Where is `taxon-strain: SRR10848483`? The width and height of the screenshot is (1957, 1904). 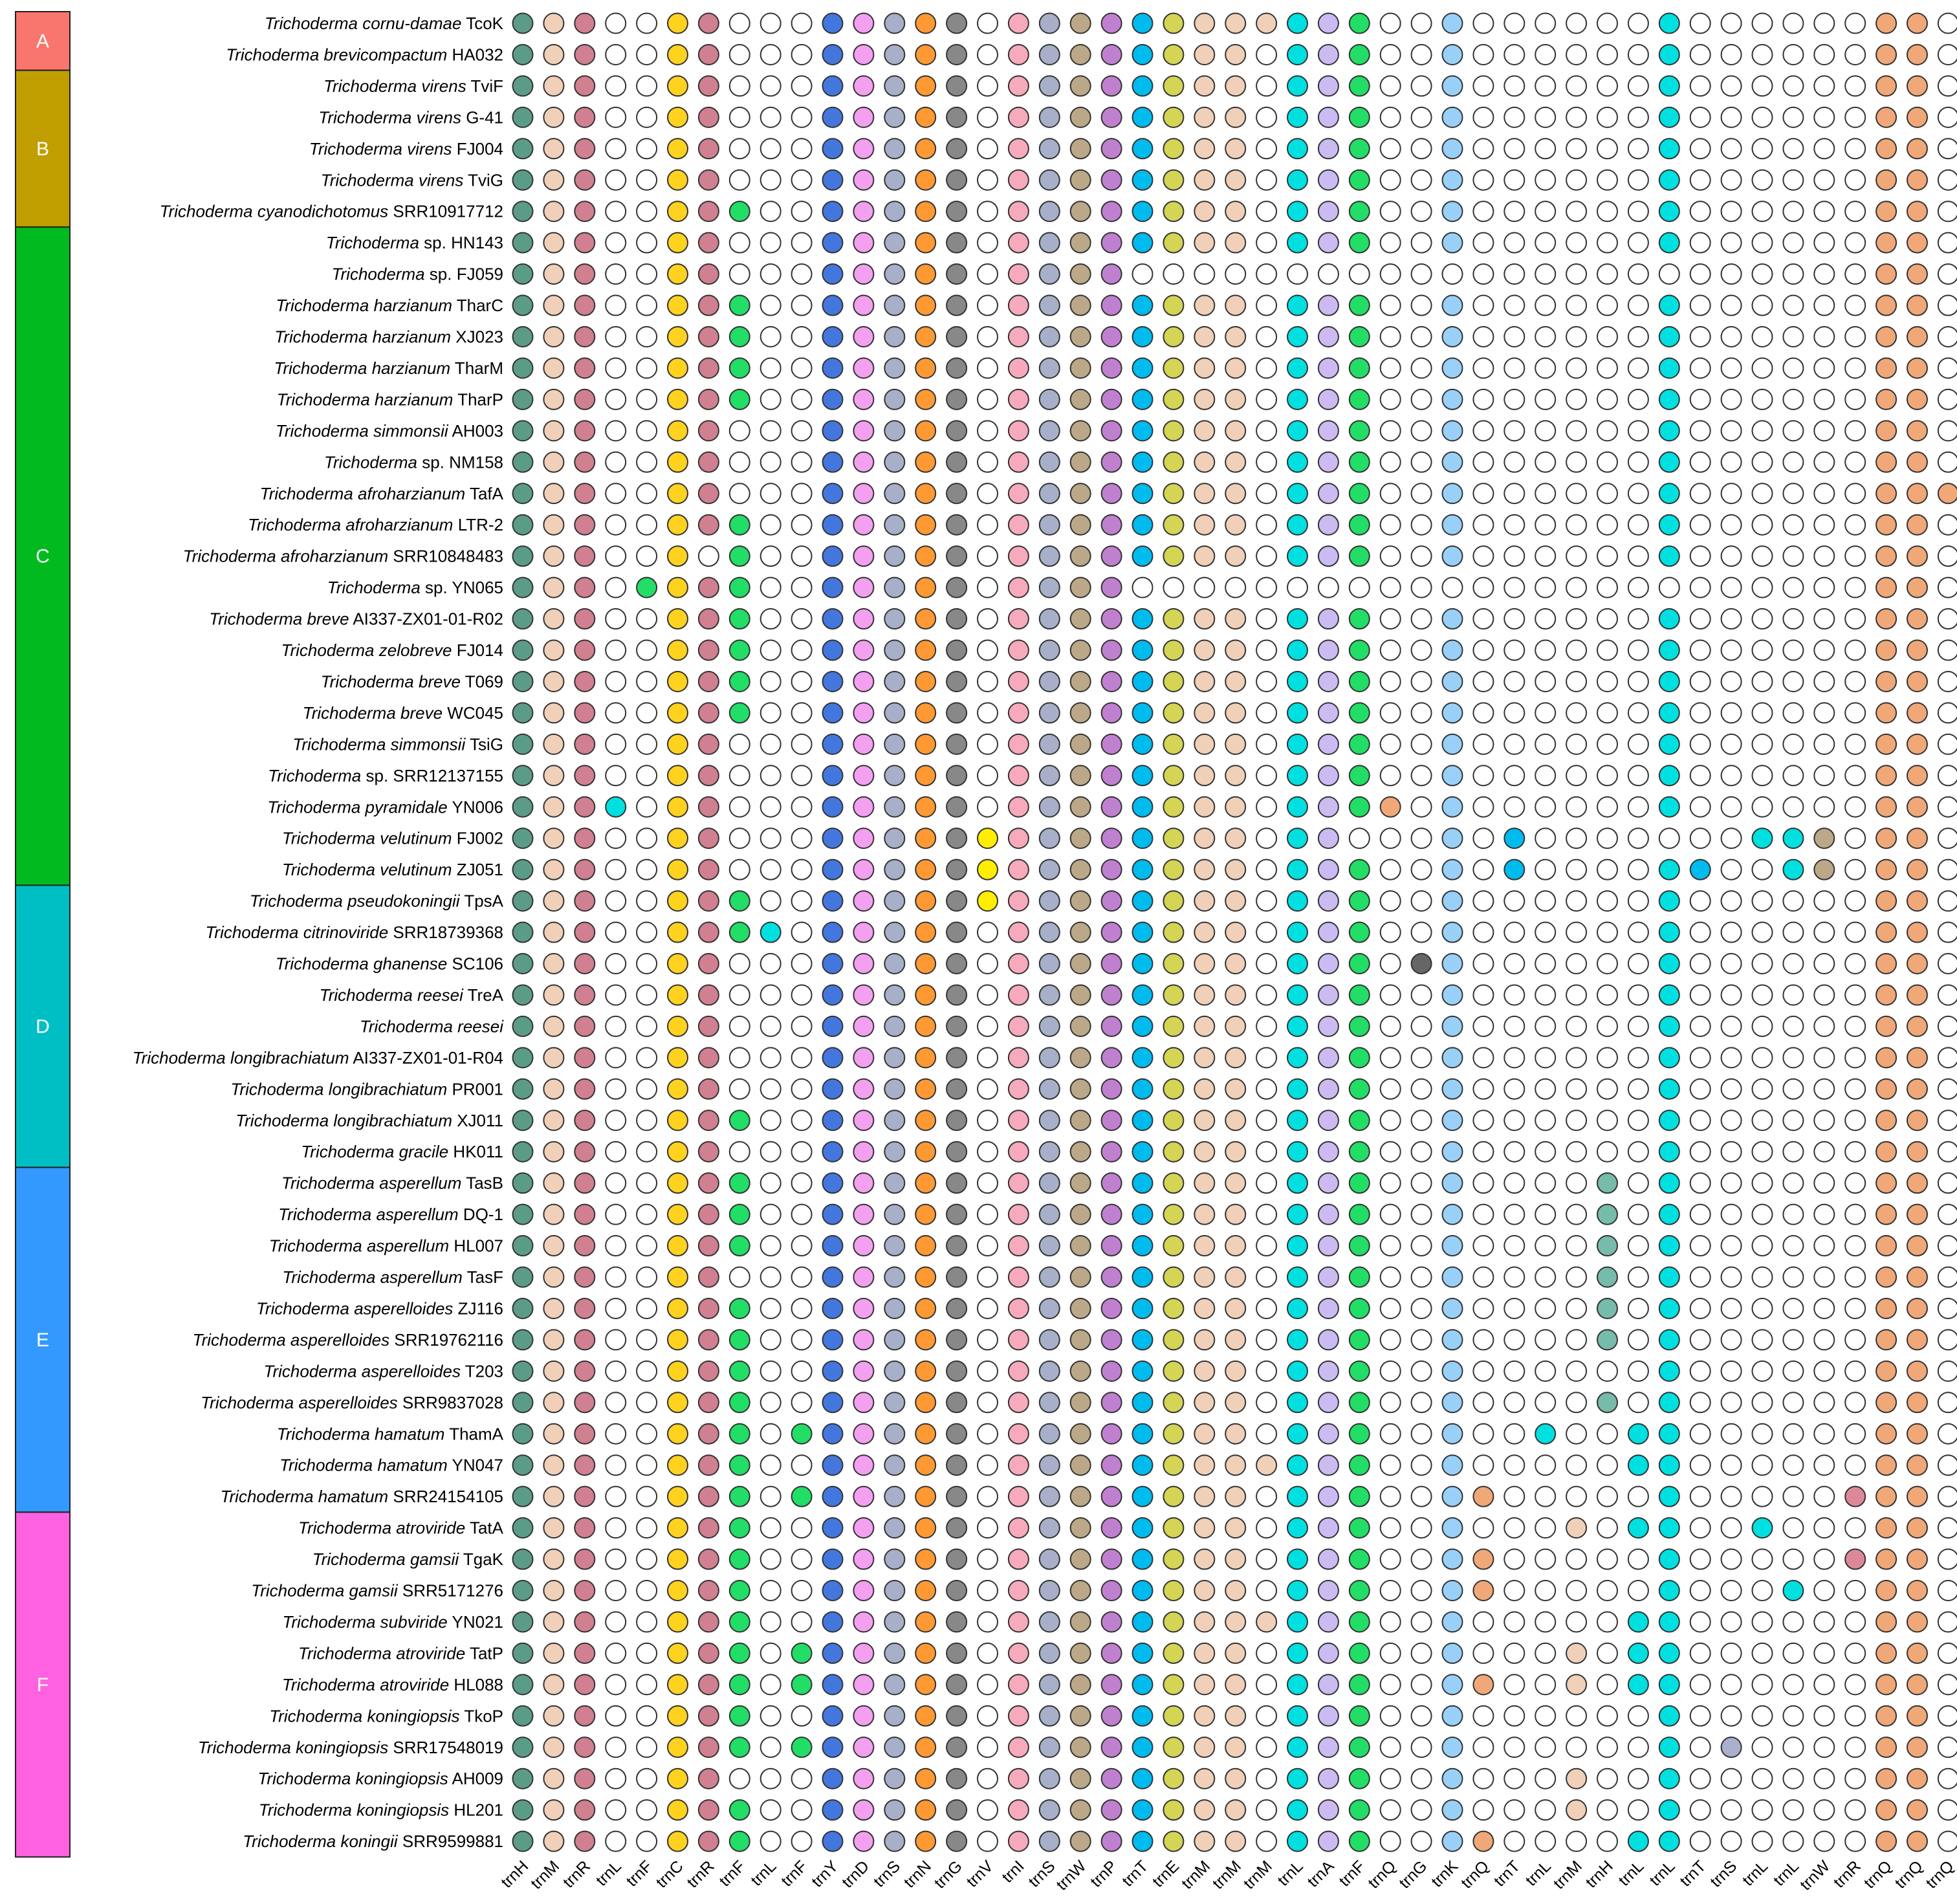
taxon-strain: SRR10848483 is located at coordinates (446, 556).